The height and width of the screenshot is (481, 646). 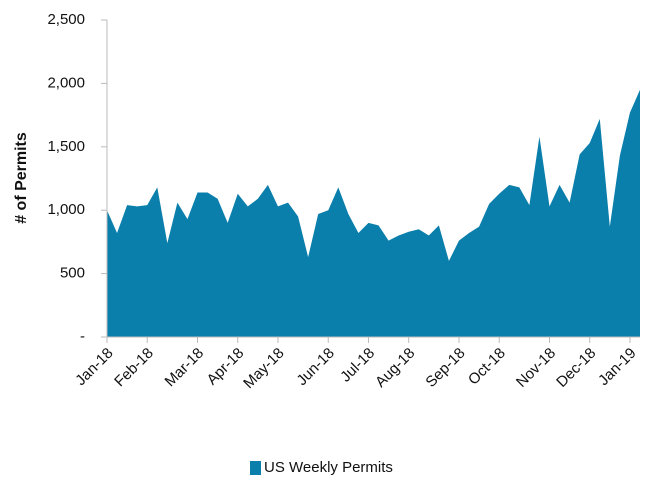 I want to click on legend-label: US Weekly Permits, so click(x=328, y=467).